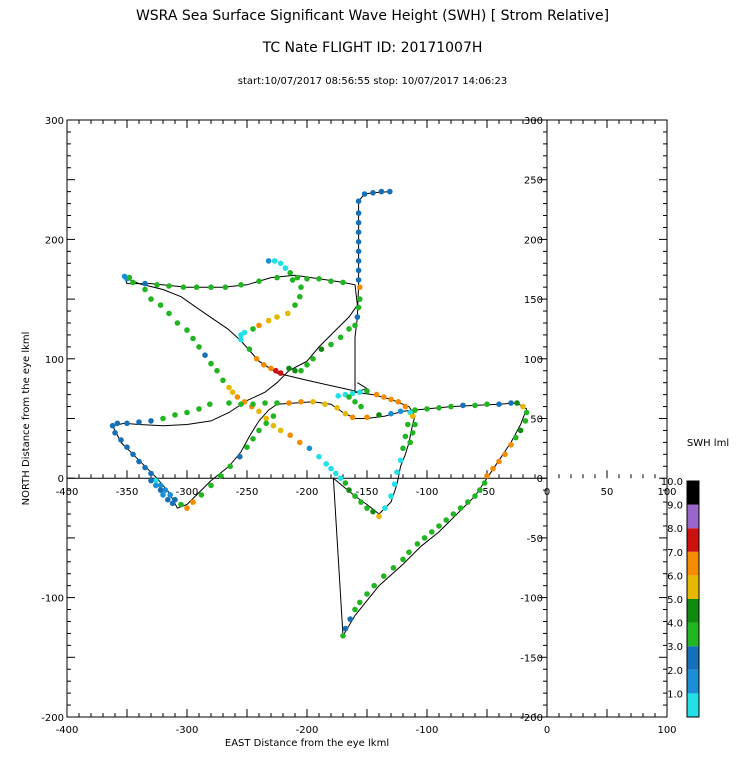 The width and height of the screenshot is (745, 759). I want to click on y-inner-tick-label: 250, so click(533, 181).